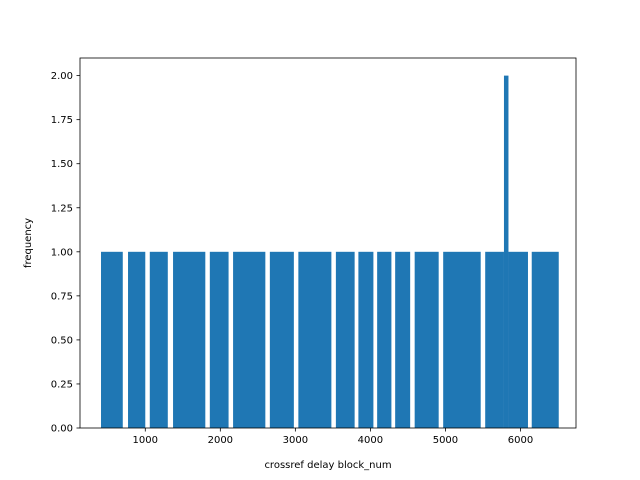 Image resolution: width=640 pixels, height=480 pixels. I want to click on x-tick-label: 6000, so click(520, 440).